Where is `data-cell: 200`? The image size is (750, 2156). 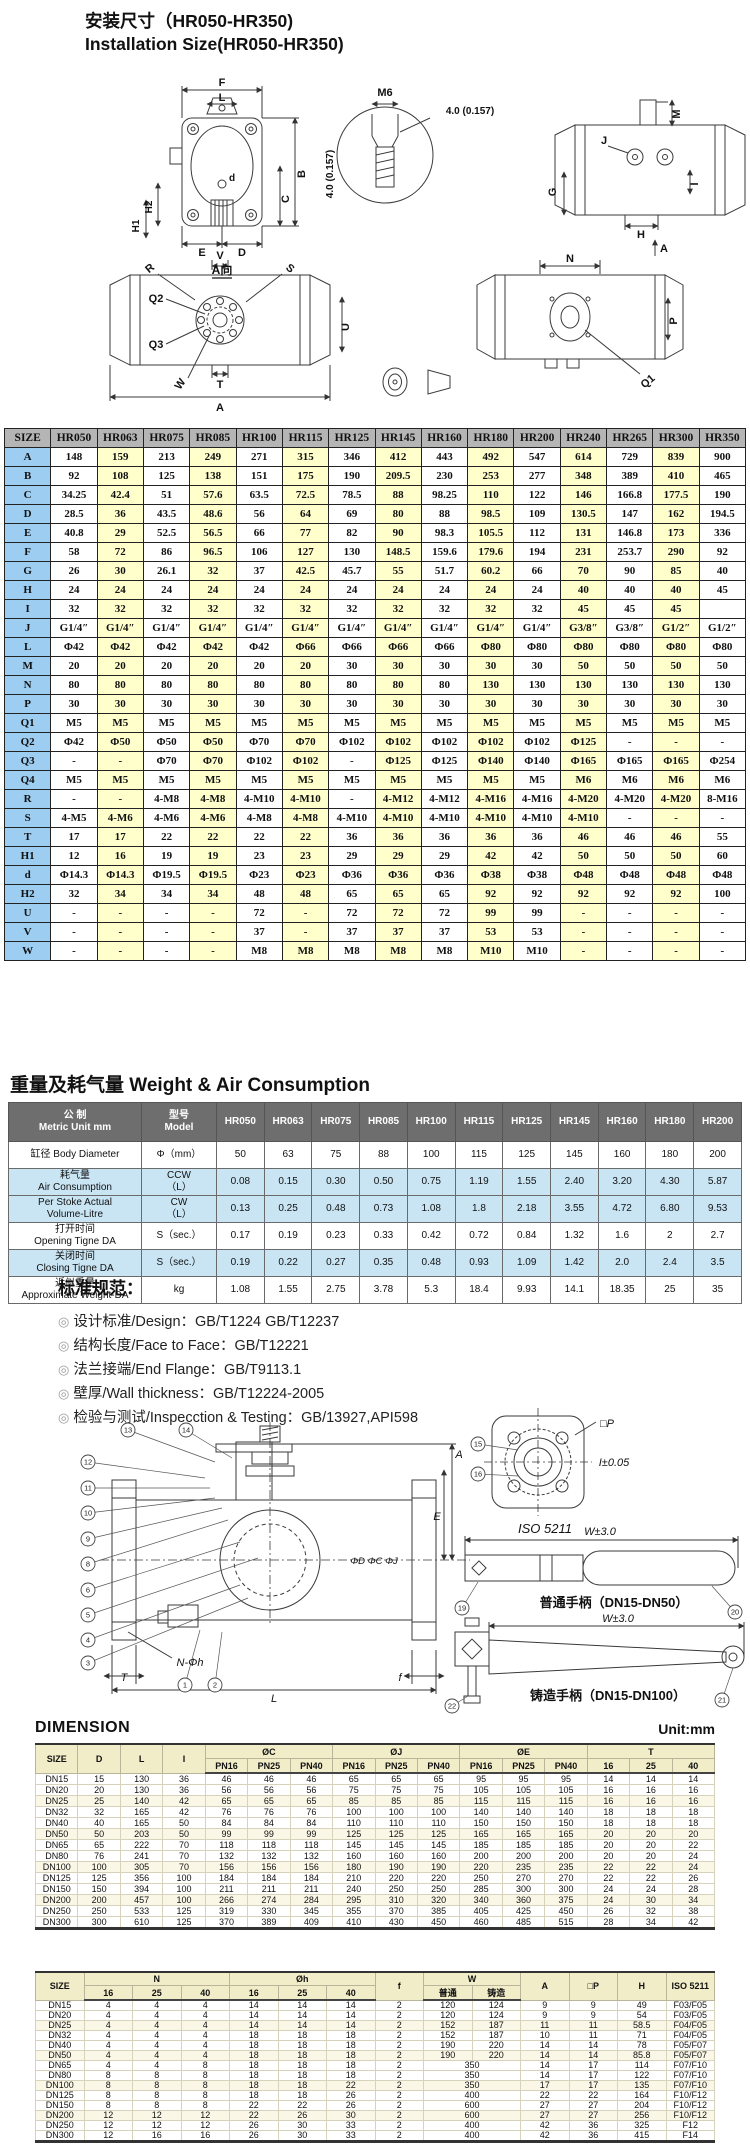
data-cell: 200 is located at coordinates (99, 1900).